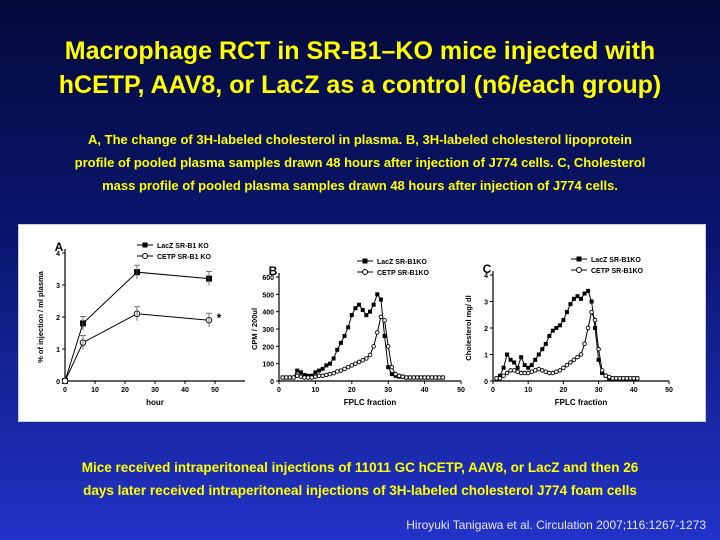 The width and height of the screenshot is (720, 540). What do you see at coordinates (184, 257) in the screenshot?
I see `legend-label: CETP SR-B1 KO` at bounding box center [184, 257].